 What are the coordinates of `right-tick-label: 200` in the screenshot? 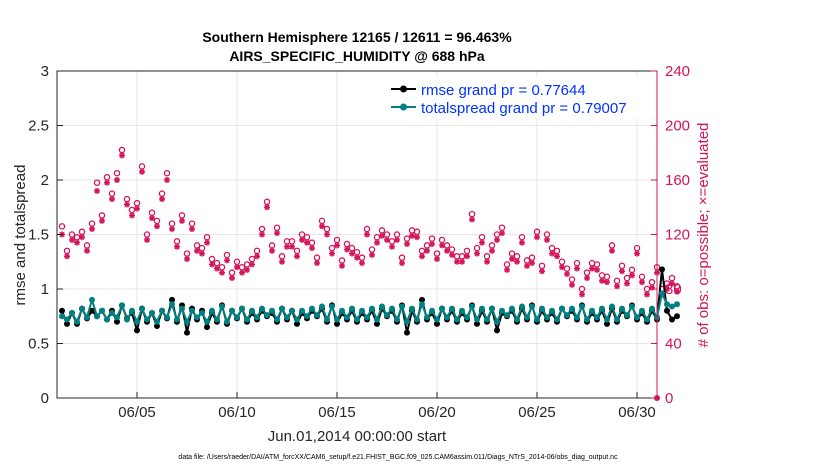 It's located at (677, 126).